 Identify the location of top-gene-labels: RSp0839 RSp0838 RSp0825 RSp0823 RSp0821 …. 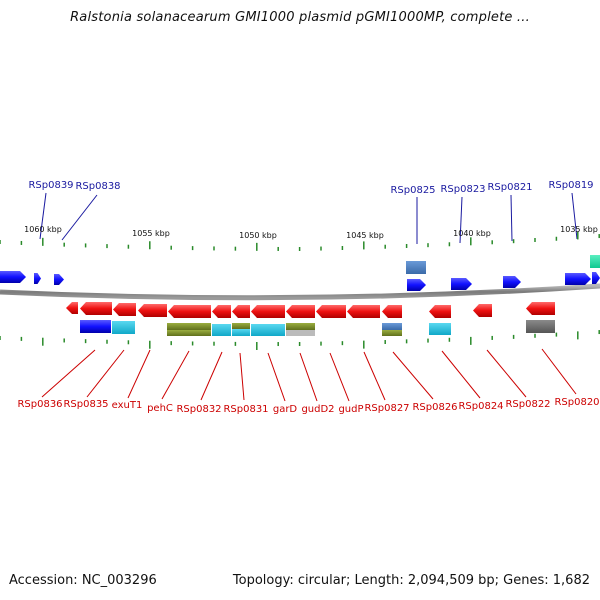
(310, 188).